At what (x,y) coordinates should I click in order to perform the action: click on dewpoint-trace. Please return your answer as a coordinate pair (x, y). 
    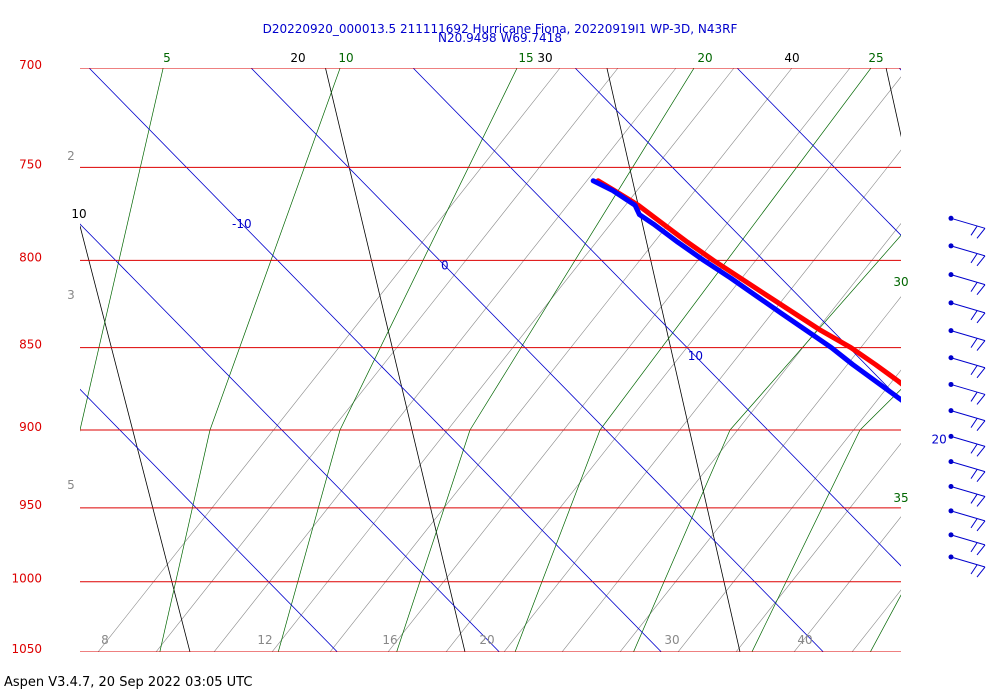
    Looking at the image, I should click on (745, 290).